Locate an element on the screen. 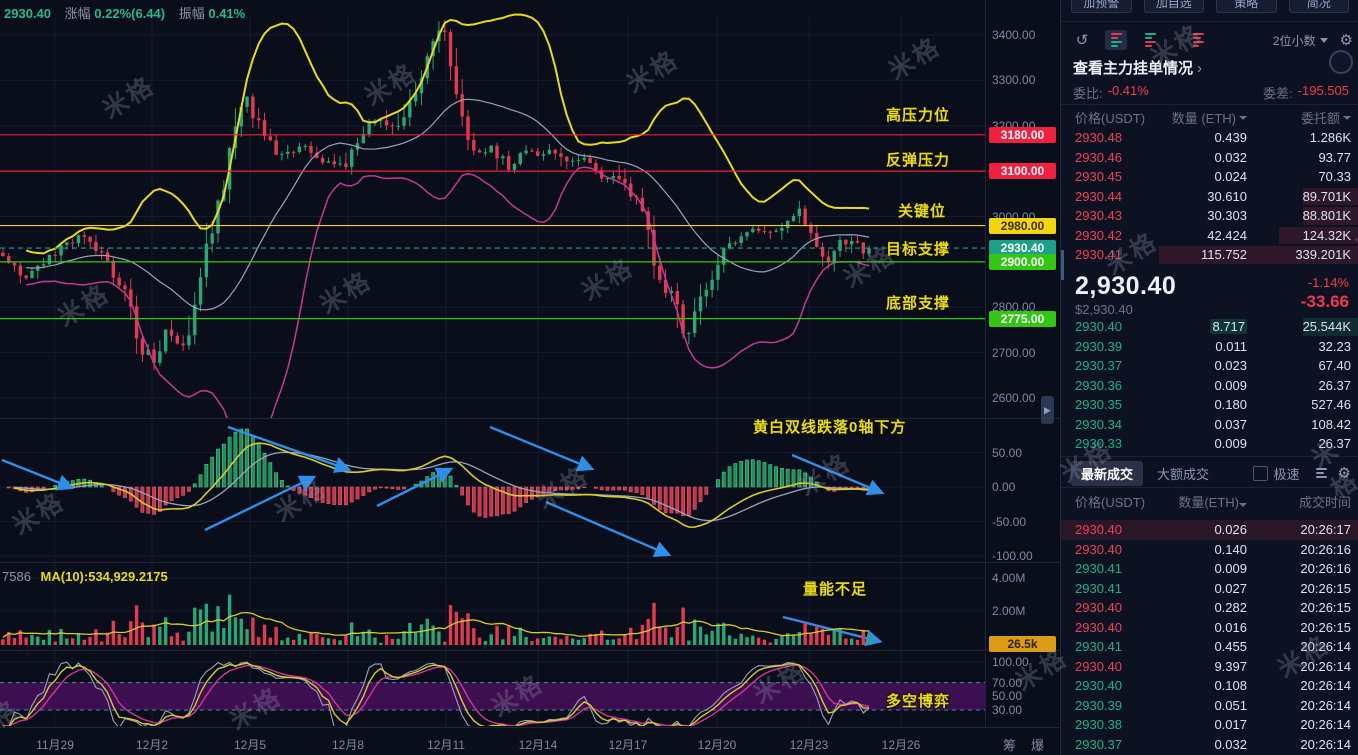 The width and height of the screenshot is (1358, 755). main-orders-link: 查看主力挂单情况 › is located at coordinates (1137, 67).